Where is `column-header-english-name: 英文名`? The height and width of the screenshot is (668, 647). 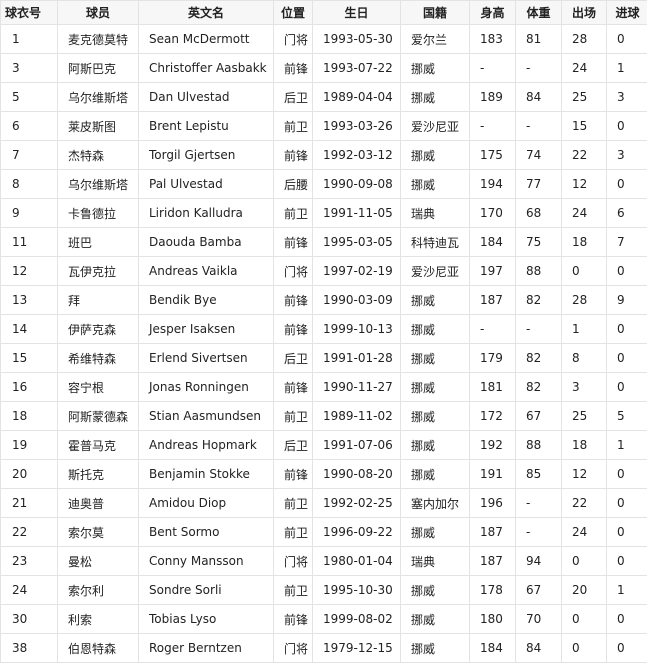 column-header-english-name: 英文名 is located at coordinates (206, 12).